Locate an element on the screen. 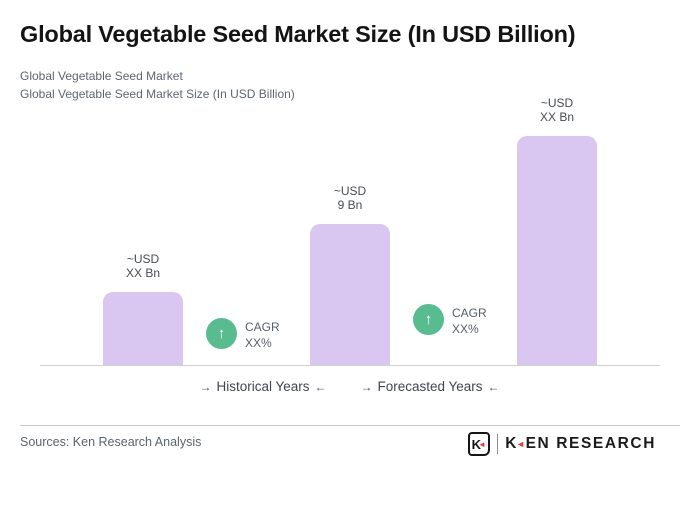  logo-badge-icon: K ◄ is located at coordinates (478, 444).